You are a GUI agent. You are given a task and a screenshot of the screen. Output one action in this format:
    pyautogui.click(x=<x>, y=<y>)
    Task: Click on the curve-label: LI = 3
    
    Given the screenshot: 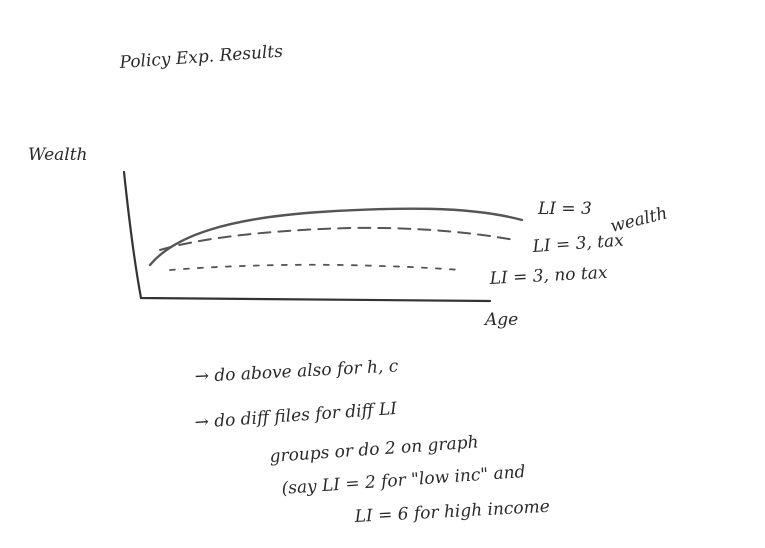 What is the action you would take?
    pyautogui.click(x=564, y=209)
    